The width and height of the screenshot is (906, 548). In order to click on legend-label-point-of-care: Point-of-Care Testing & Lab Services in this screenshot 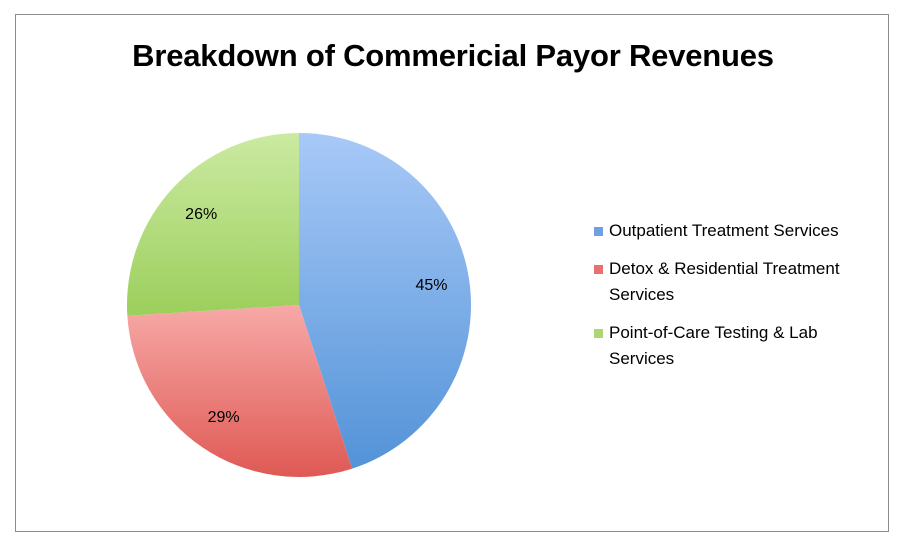, I will do `click(713, 345)`.